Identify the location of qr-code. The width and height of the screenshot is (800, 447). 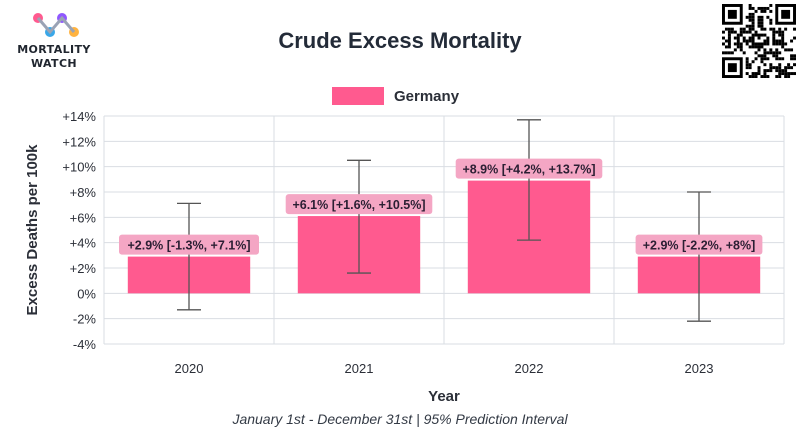
(759, 41).